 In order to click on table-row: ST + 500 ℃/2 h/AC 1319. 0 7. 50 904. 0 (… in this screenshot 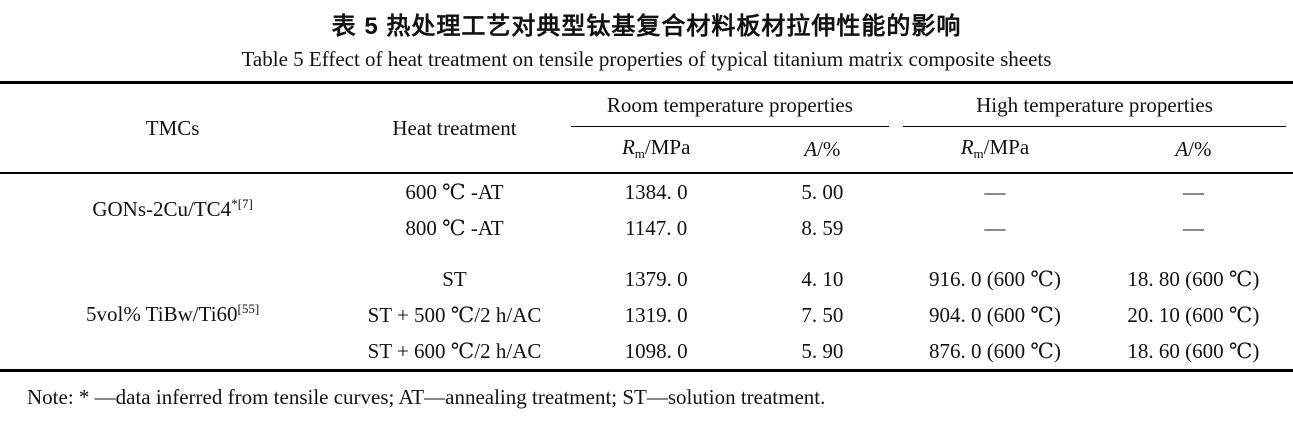, I will do `click(646, 315)`.